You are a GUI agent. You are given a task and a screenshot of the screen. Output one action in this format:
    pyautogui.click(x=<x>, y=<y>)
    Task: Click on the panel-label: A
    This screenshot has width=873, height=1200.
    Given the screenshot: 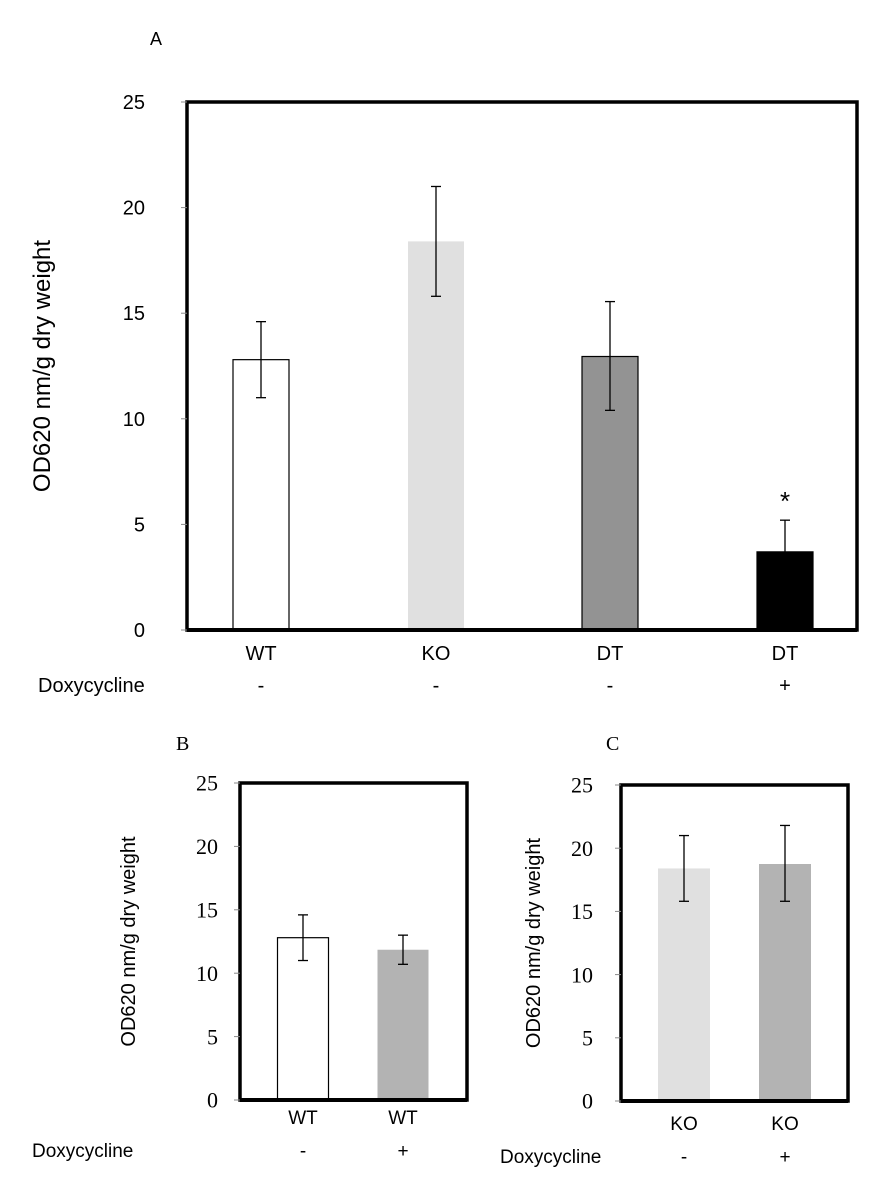 What is the action you would take?
    pyautogui.click(x=156, y=39)
    